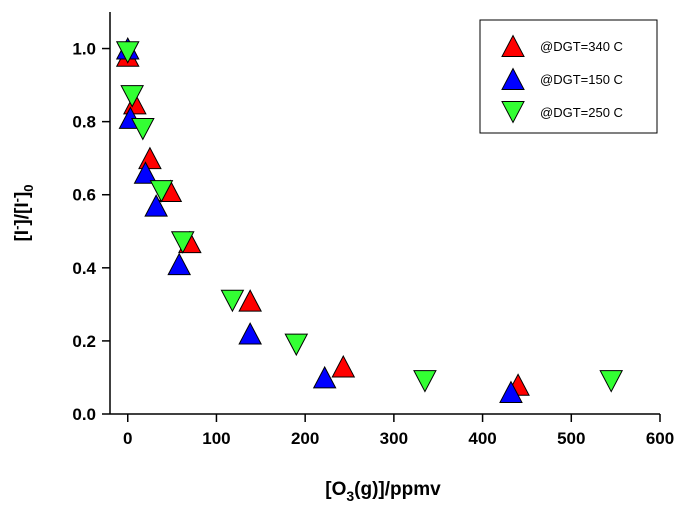  Describe the element at coordinates (22, 236) in the screenshot. I see `y-axis-title-part: [I` at that location.